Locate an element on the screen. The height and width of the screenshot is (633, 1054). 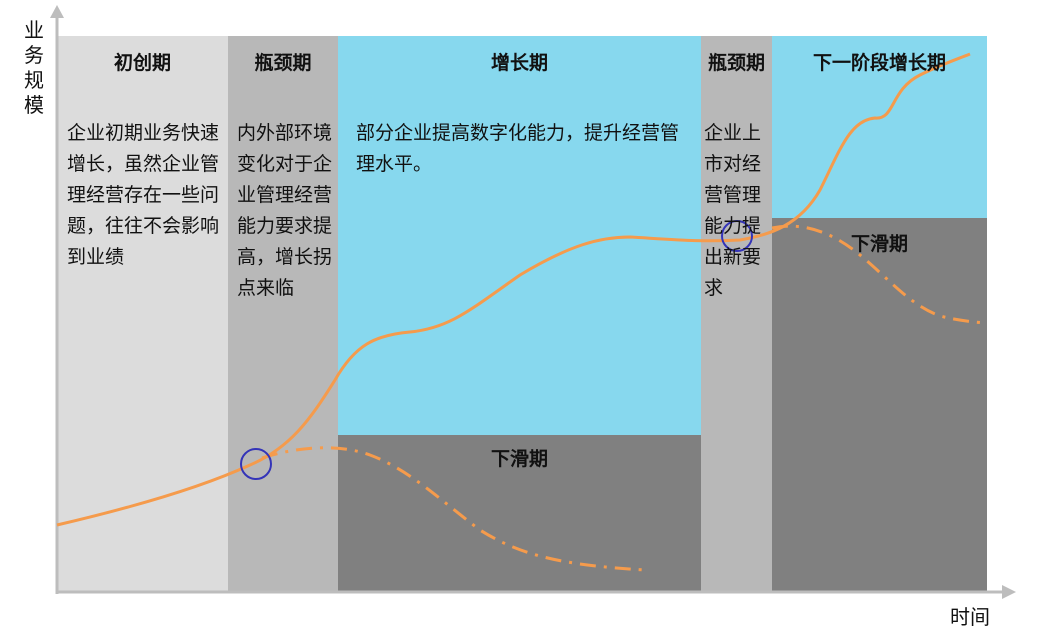
phase-title-bottleneck-2: 瓶颈期 is located at coordinates (736, 63).